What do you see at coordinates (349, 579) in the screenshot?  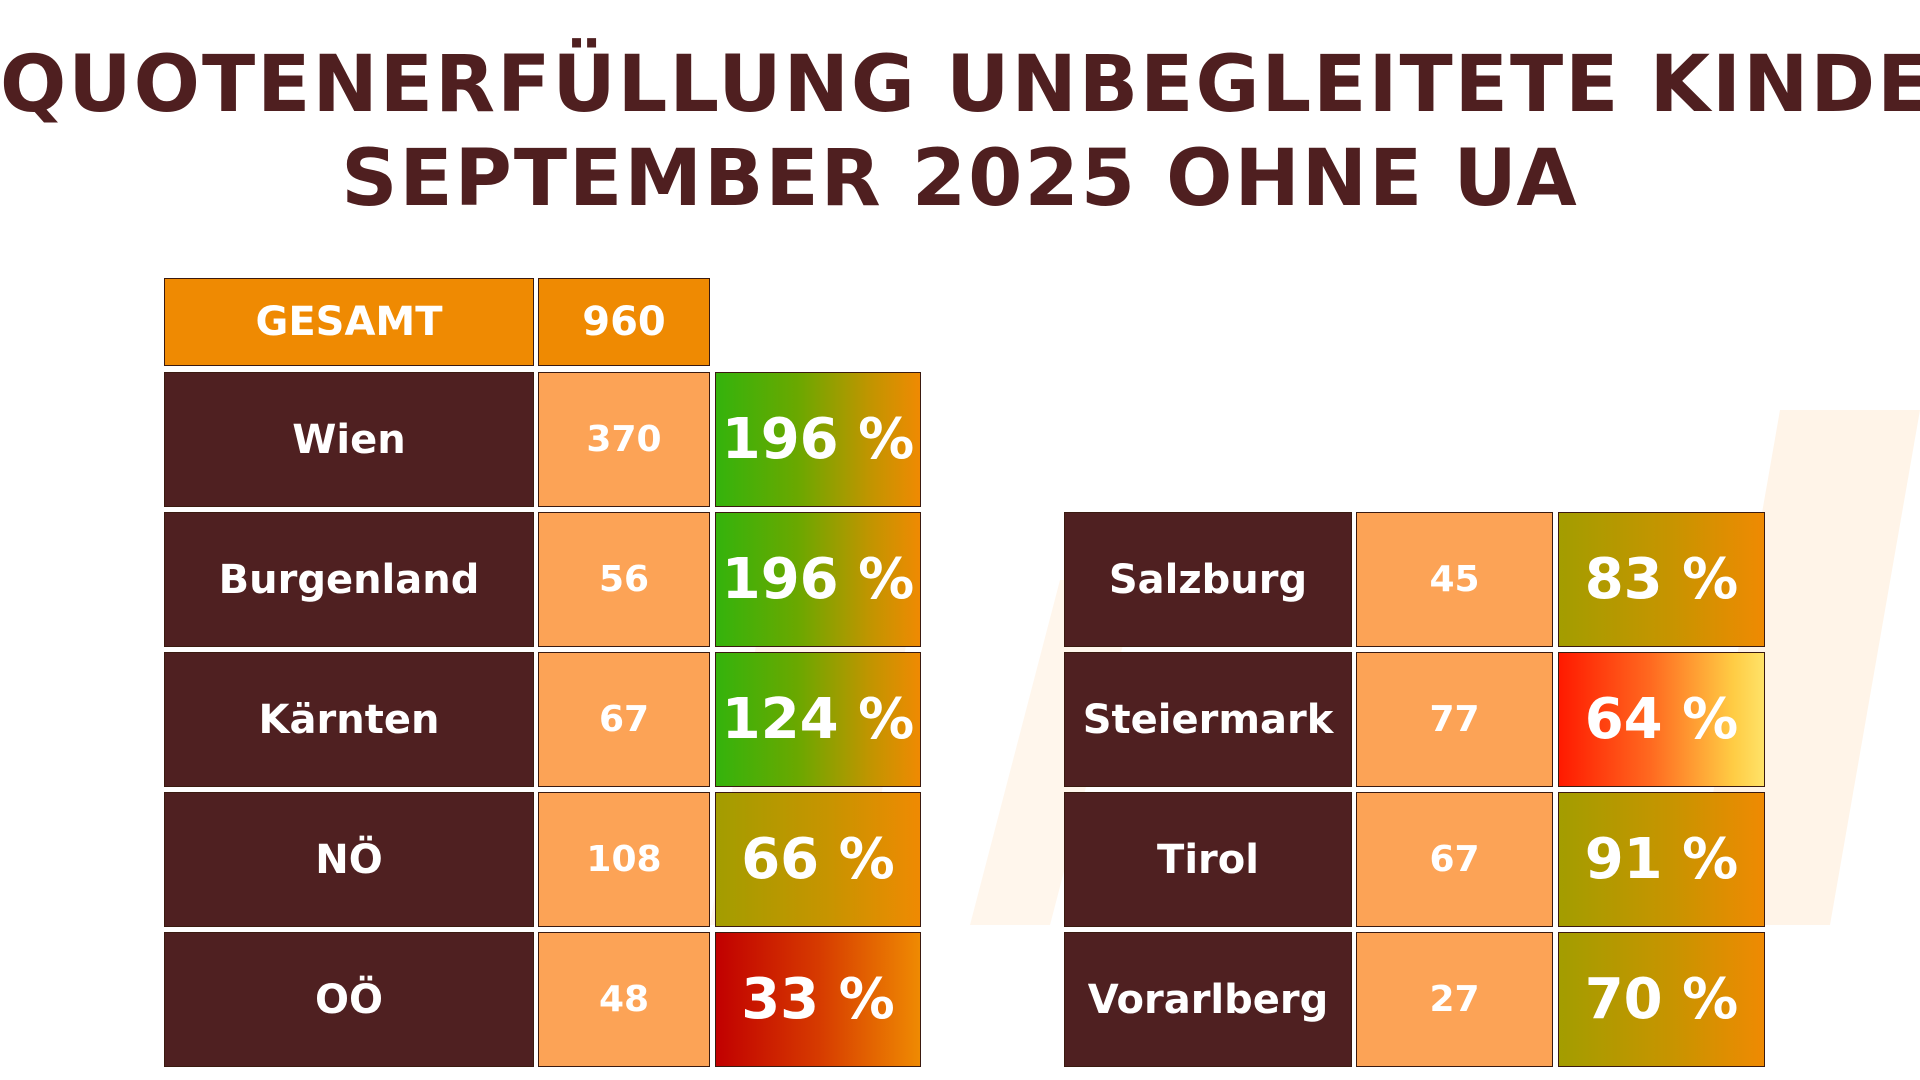 I see `row-burgenland-state: Burgenland` at bounding box center [349, 579].